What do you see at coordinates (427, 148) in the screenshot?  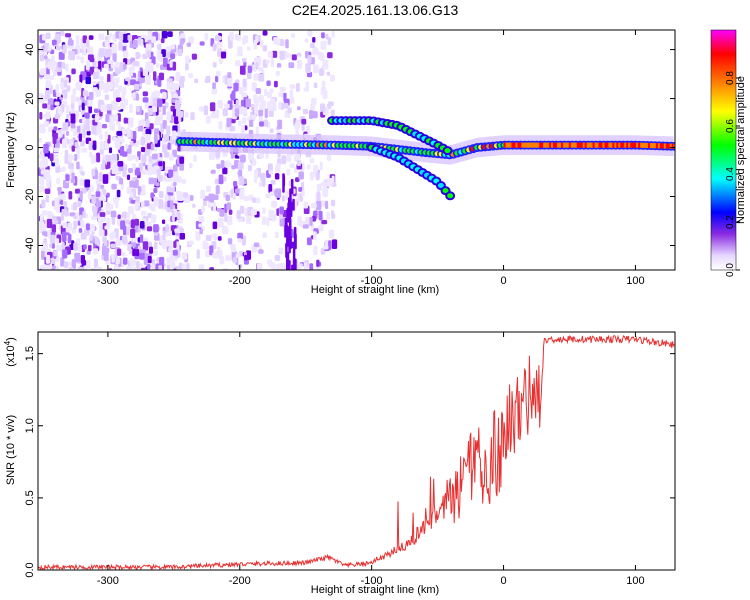 I see `carrier-halo` at bounding box center [427, 148].